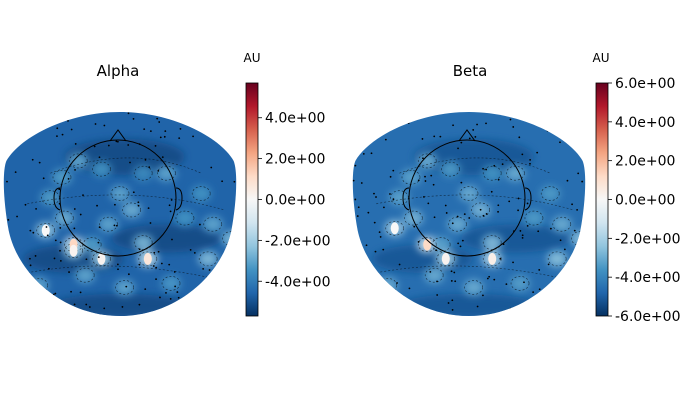 The image size is (700, 400). I want to click on head-circle, so click(118, 198).